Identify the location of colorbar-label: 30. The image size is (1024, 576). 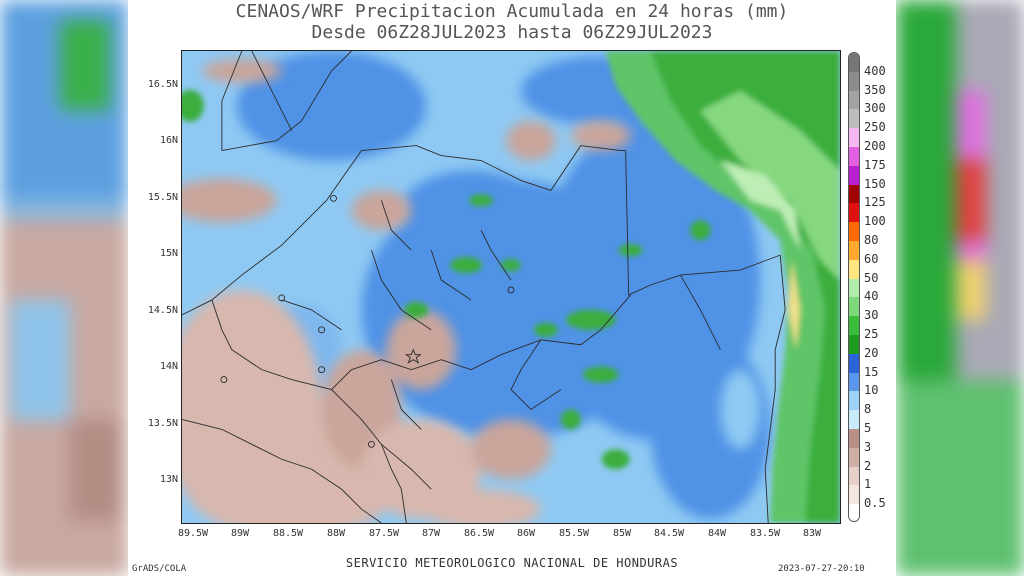
(871, 315).